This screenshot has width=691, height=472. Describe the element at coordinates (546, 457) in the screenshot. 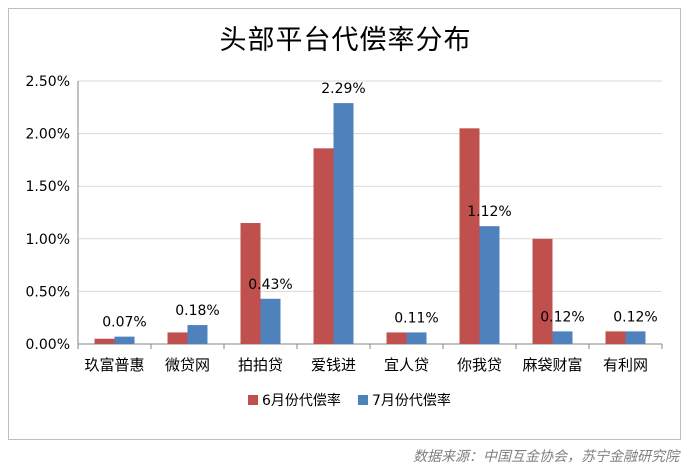

I see `data-source-note: 数据来源：中国互金协会，苏宁金融研究院` at that location.